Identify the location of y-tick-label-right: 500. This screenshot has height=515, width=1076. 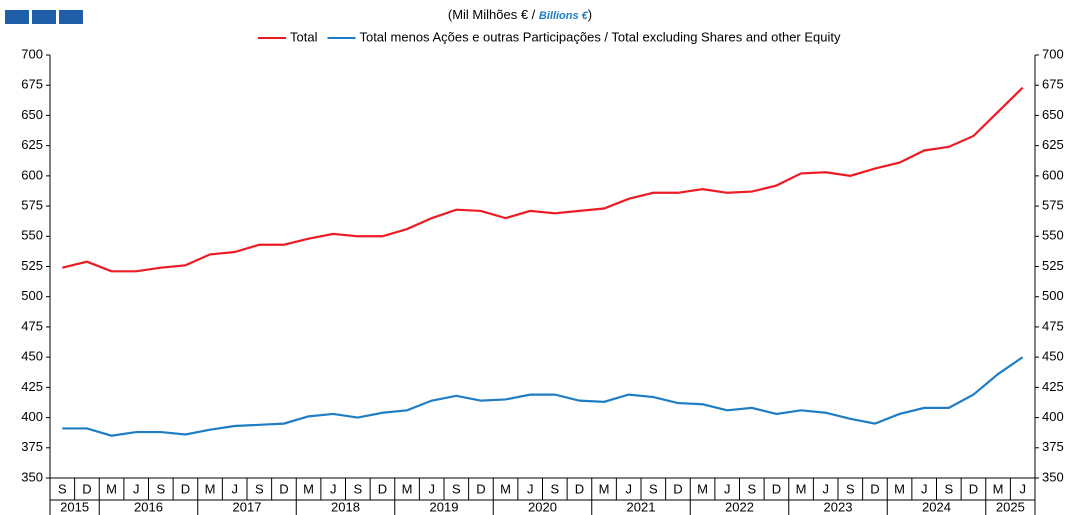
(1053, 295).